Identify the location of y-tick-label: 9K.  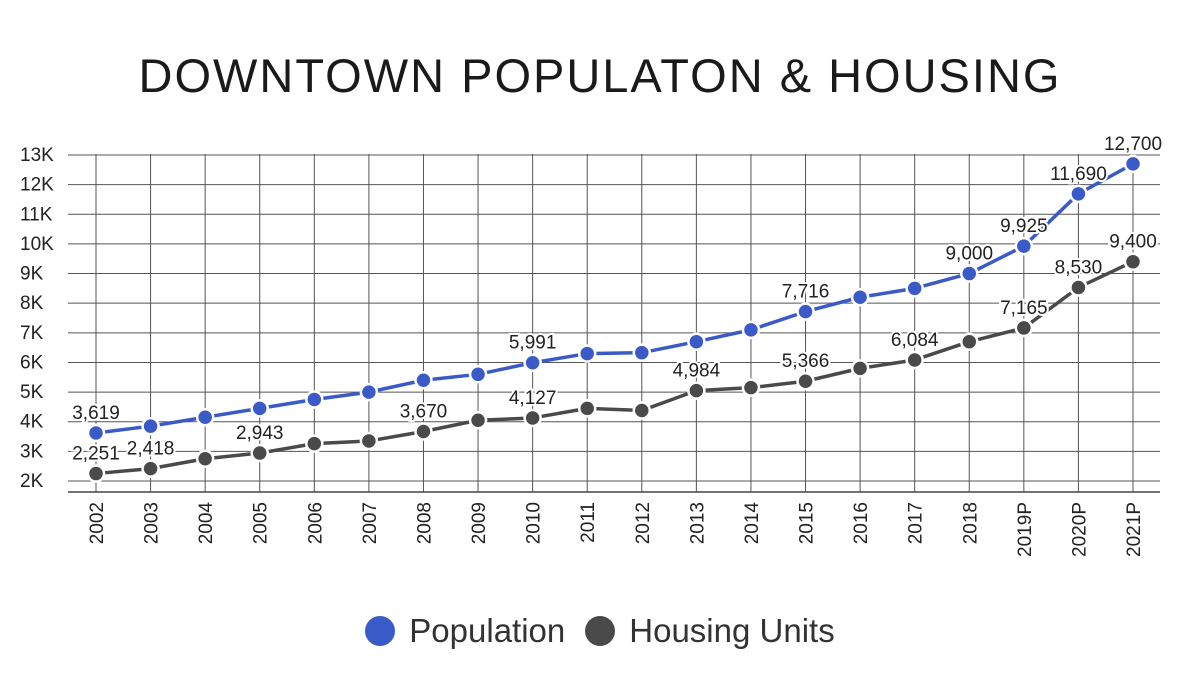
(32, 274).